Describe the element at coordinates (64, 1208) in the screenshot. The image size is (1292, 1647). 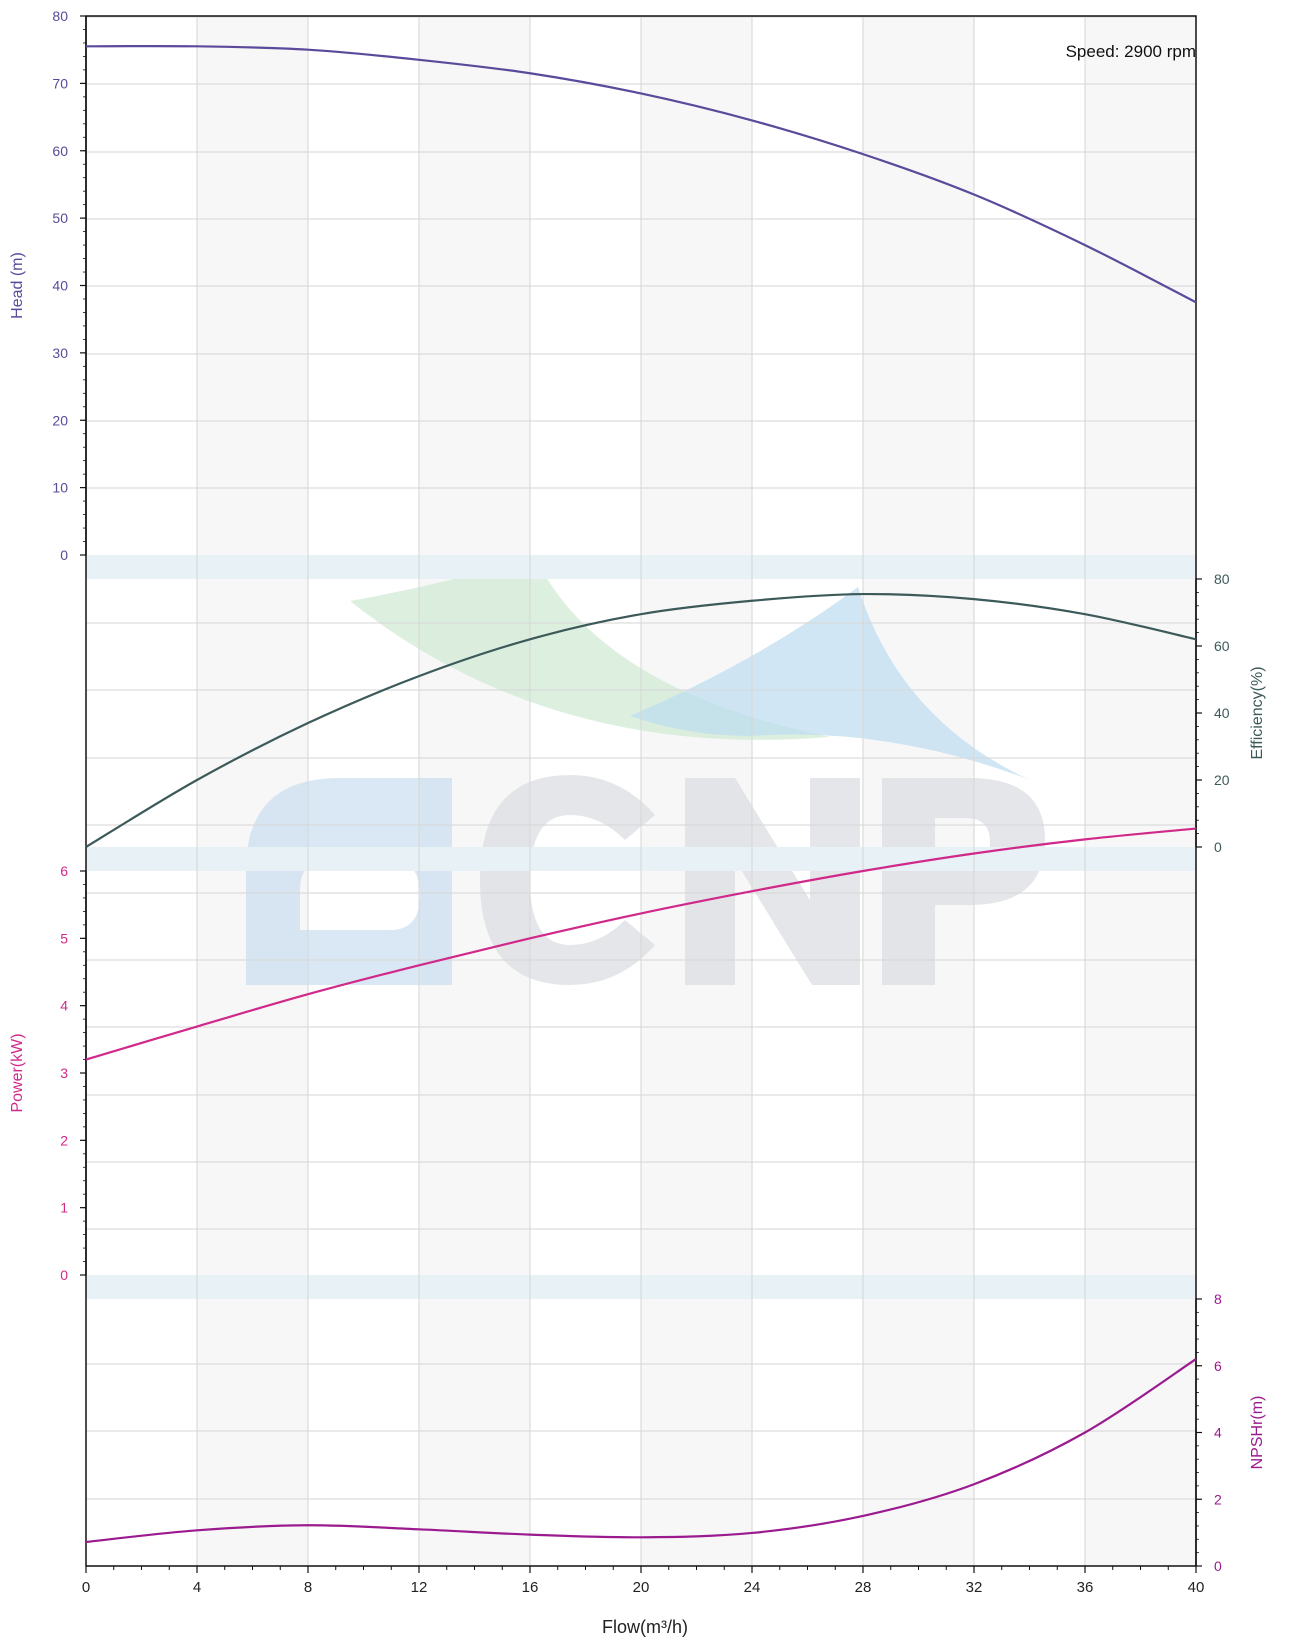
I see `power-tick-label: 1` at that location.